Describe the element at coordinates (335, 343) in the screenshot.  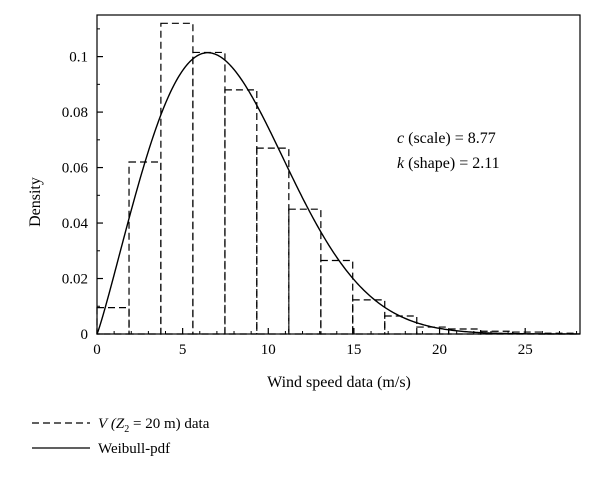
I see `x-axis-ticks: 0 5 10 15 20 25` at that location.